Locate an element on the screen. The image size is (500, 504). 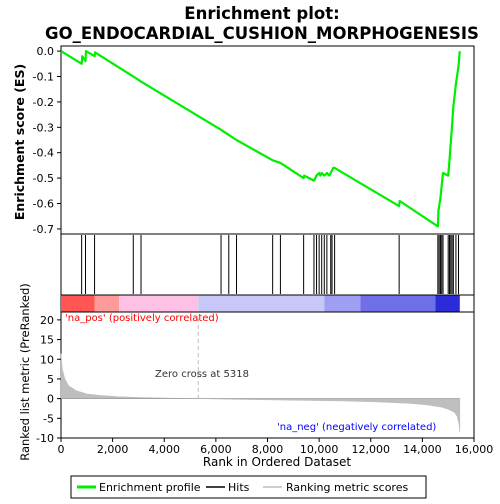
rank-heatmap is located at coordinates (260, 303).